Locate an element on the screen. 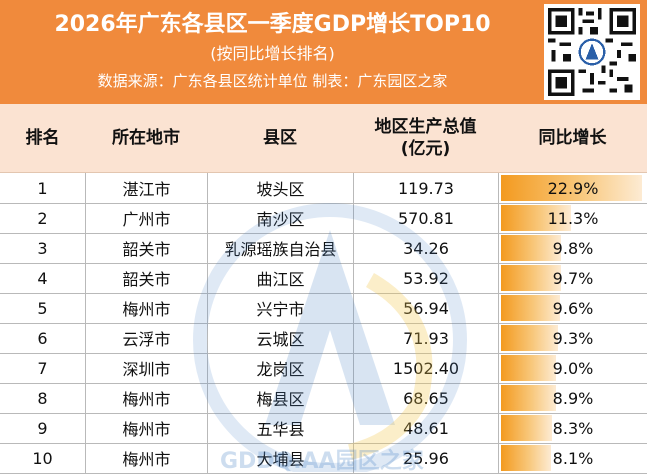 This screenshot has height=474, width=647. district-cell: 龙岗区 is located at coordinates (280, 368).